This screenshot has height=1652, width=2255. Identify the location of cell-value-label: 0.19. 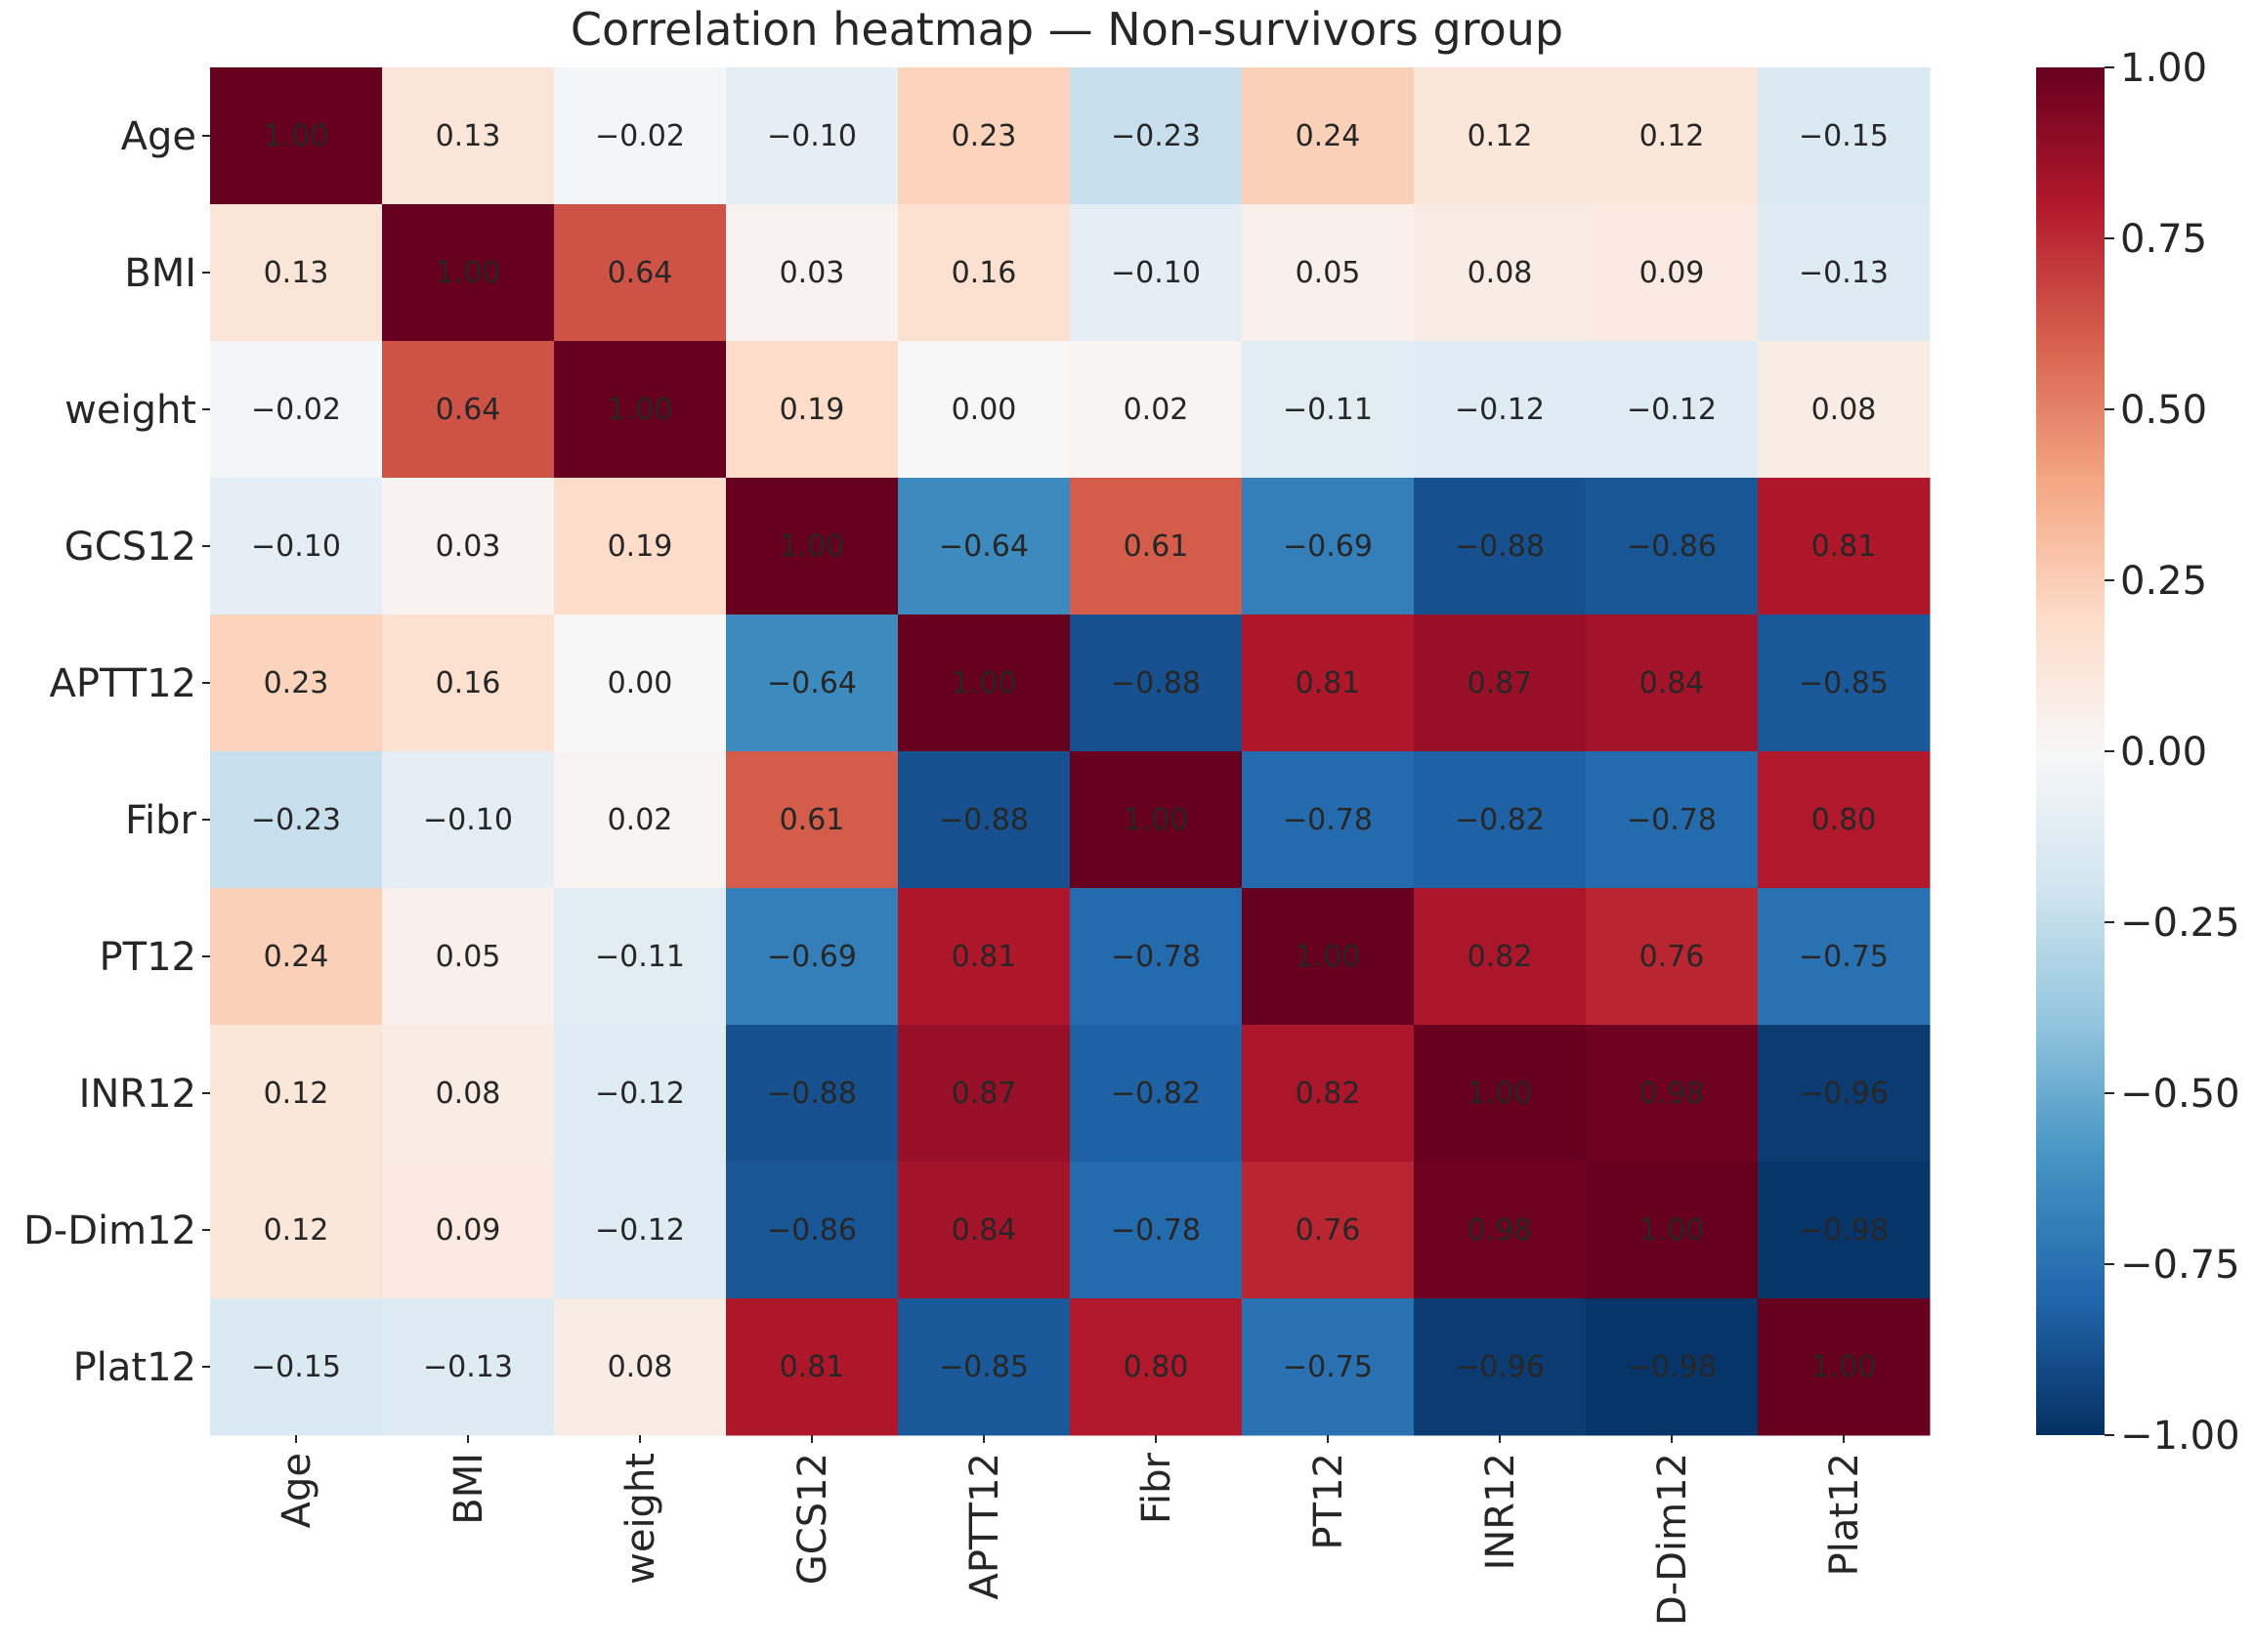
(640, 546).